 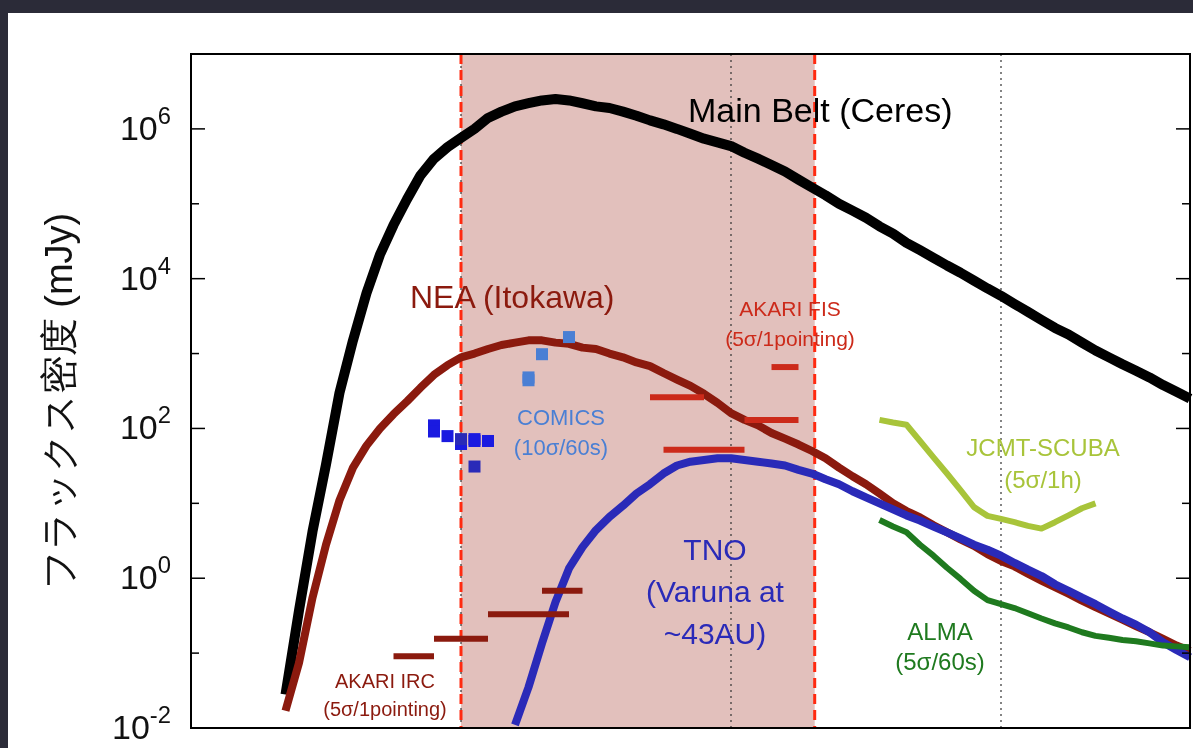 What do you see at coordinates (385, 695) in the screenshot?
I see `series-label: AKARI IRC (5σ/1pointing)` at bounding box center [385, 695].